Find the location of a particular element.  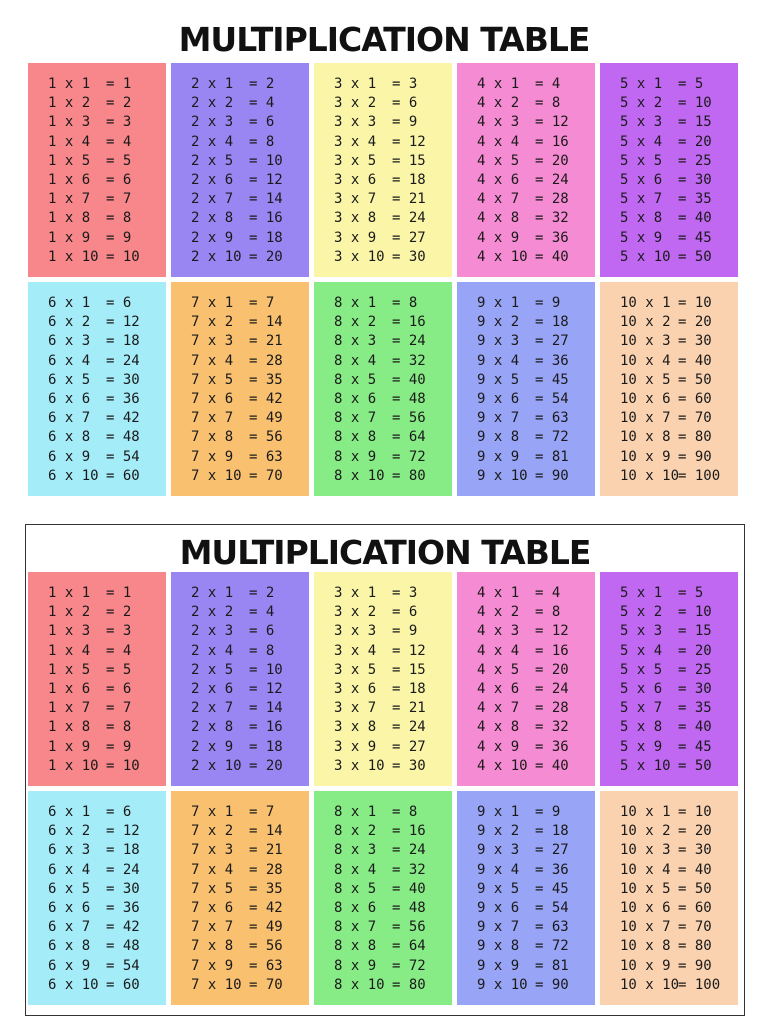

table-row: 2 x 5 = 10 is located at coordinates (240, 670).